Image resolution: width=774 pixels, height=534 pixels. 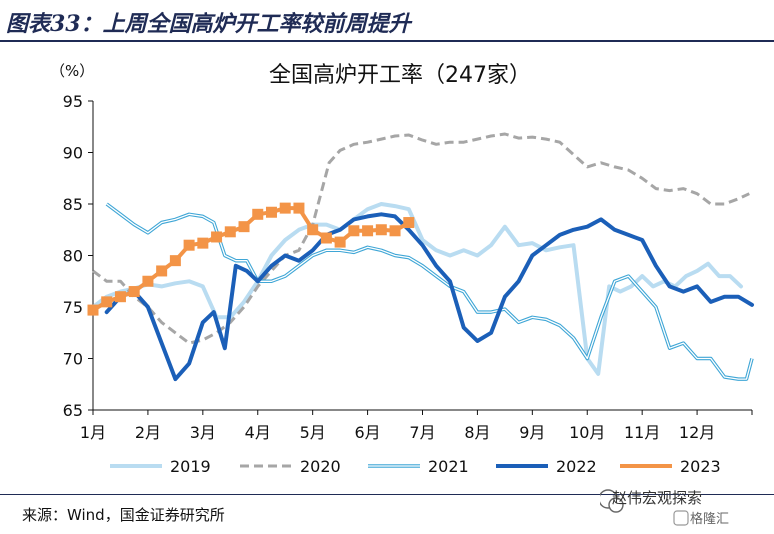 I want to click on y-tick-label: 70, so click(x=73, y=359).